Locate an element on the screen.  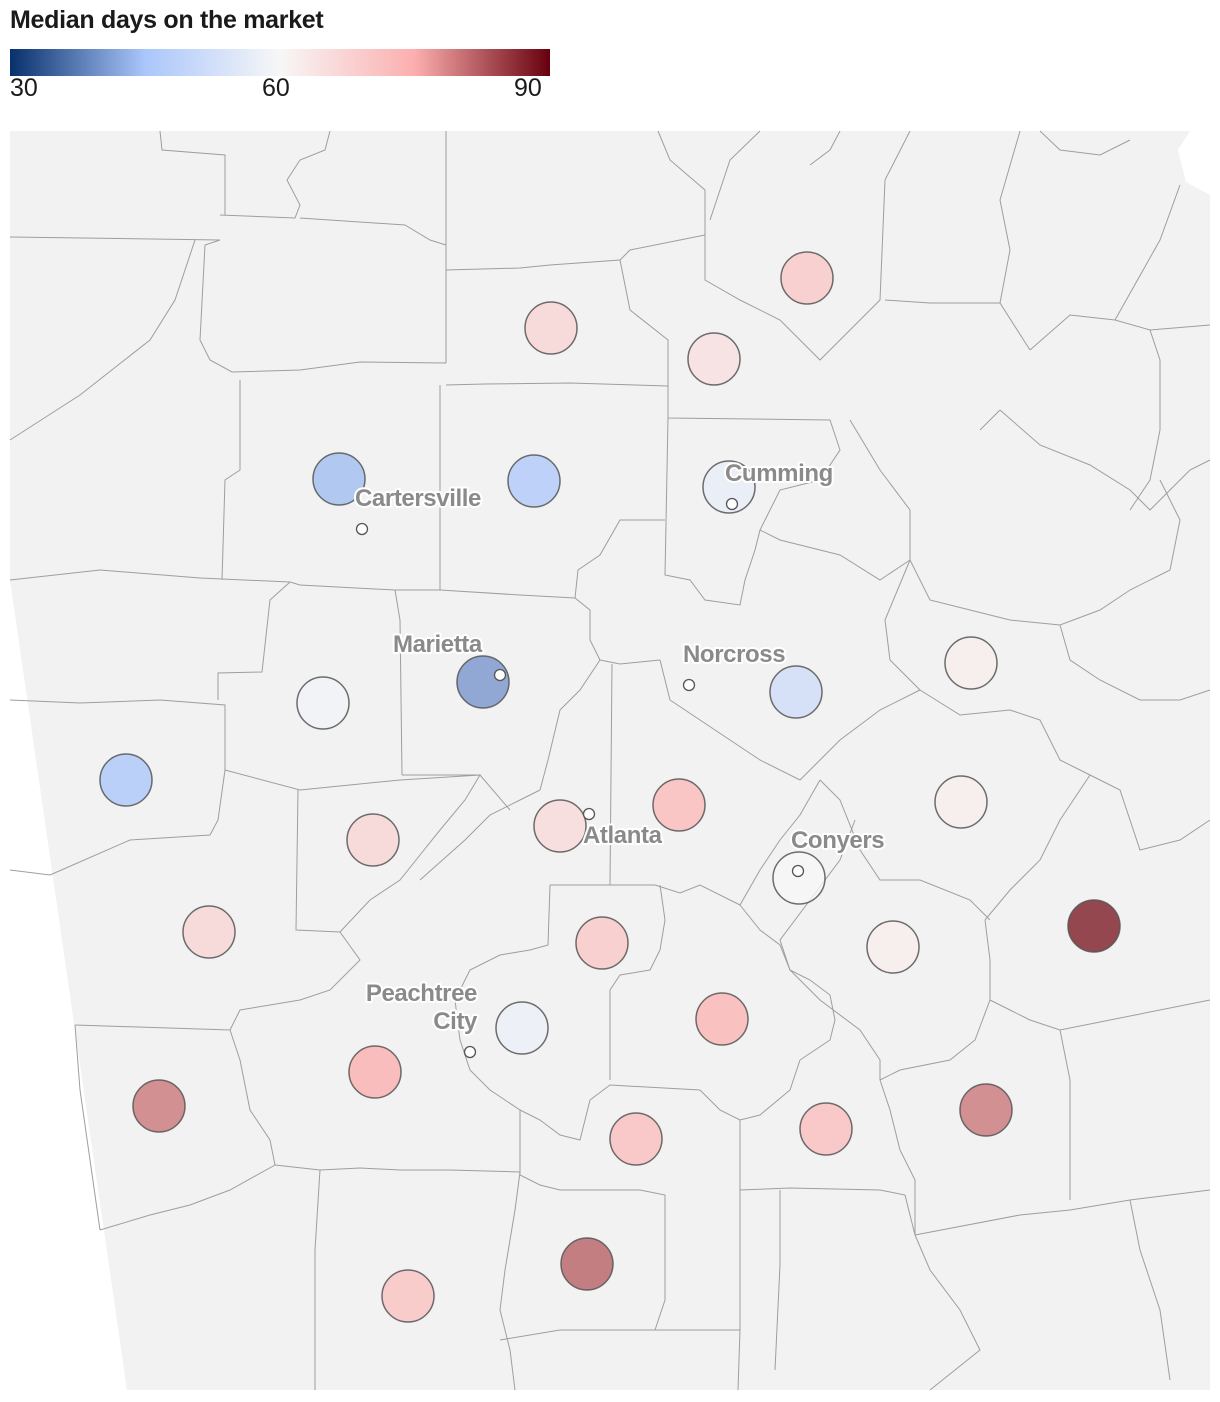
county-bubble-clayton is located at coordinates (602, 943).